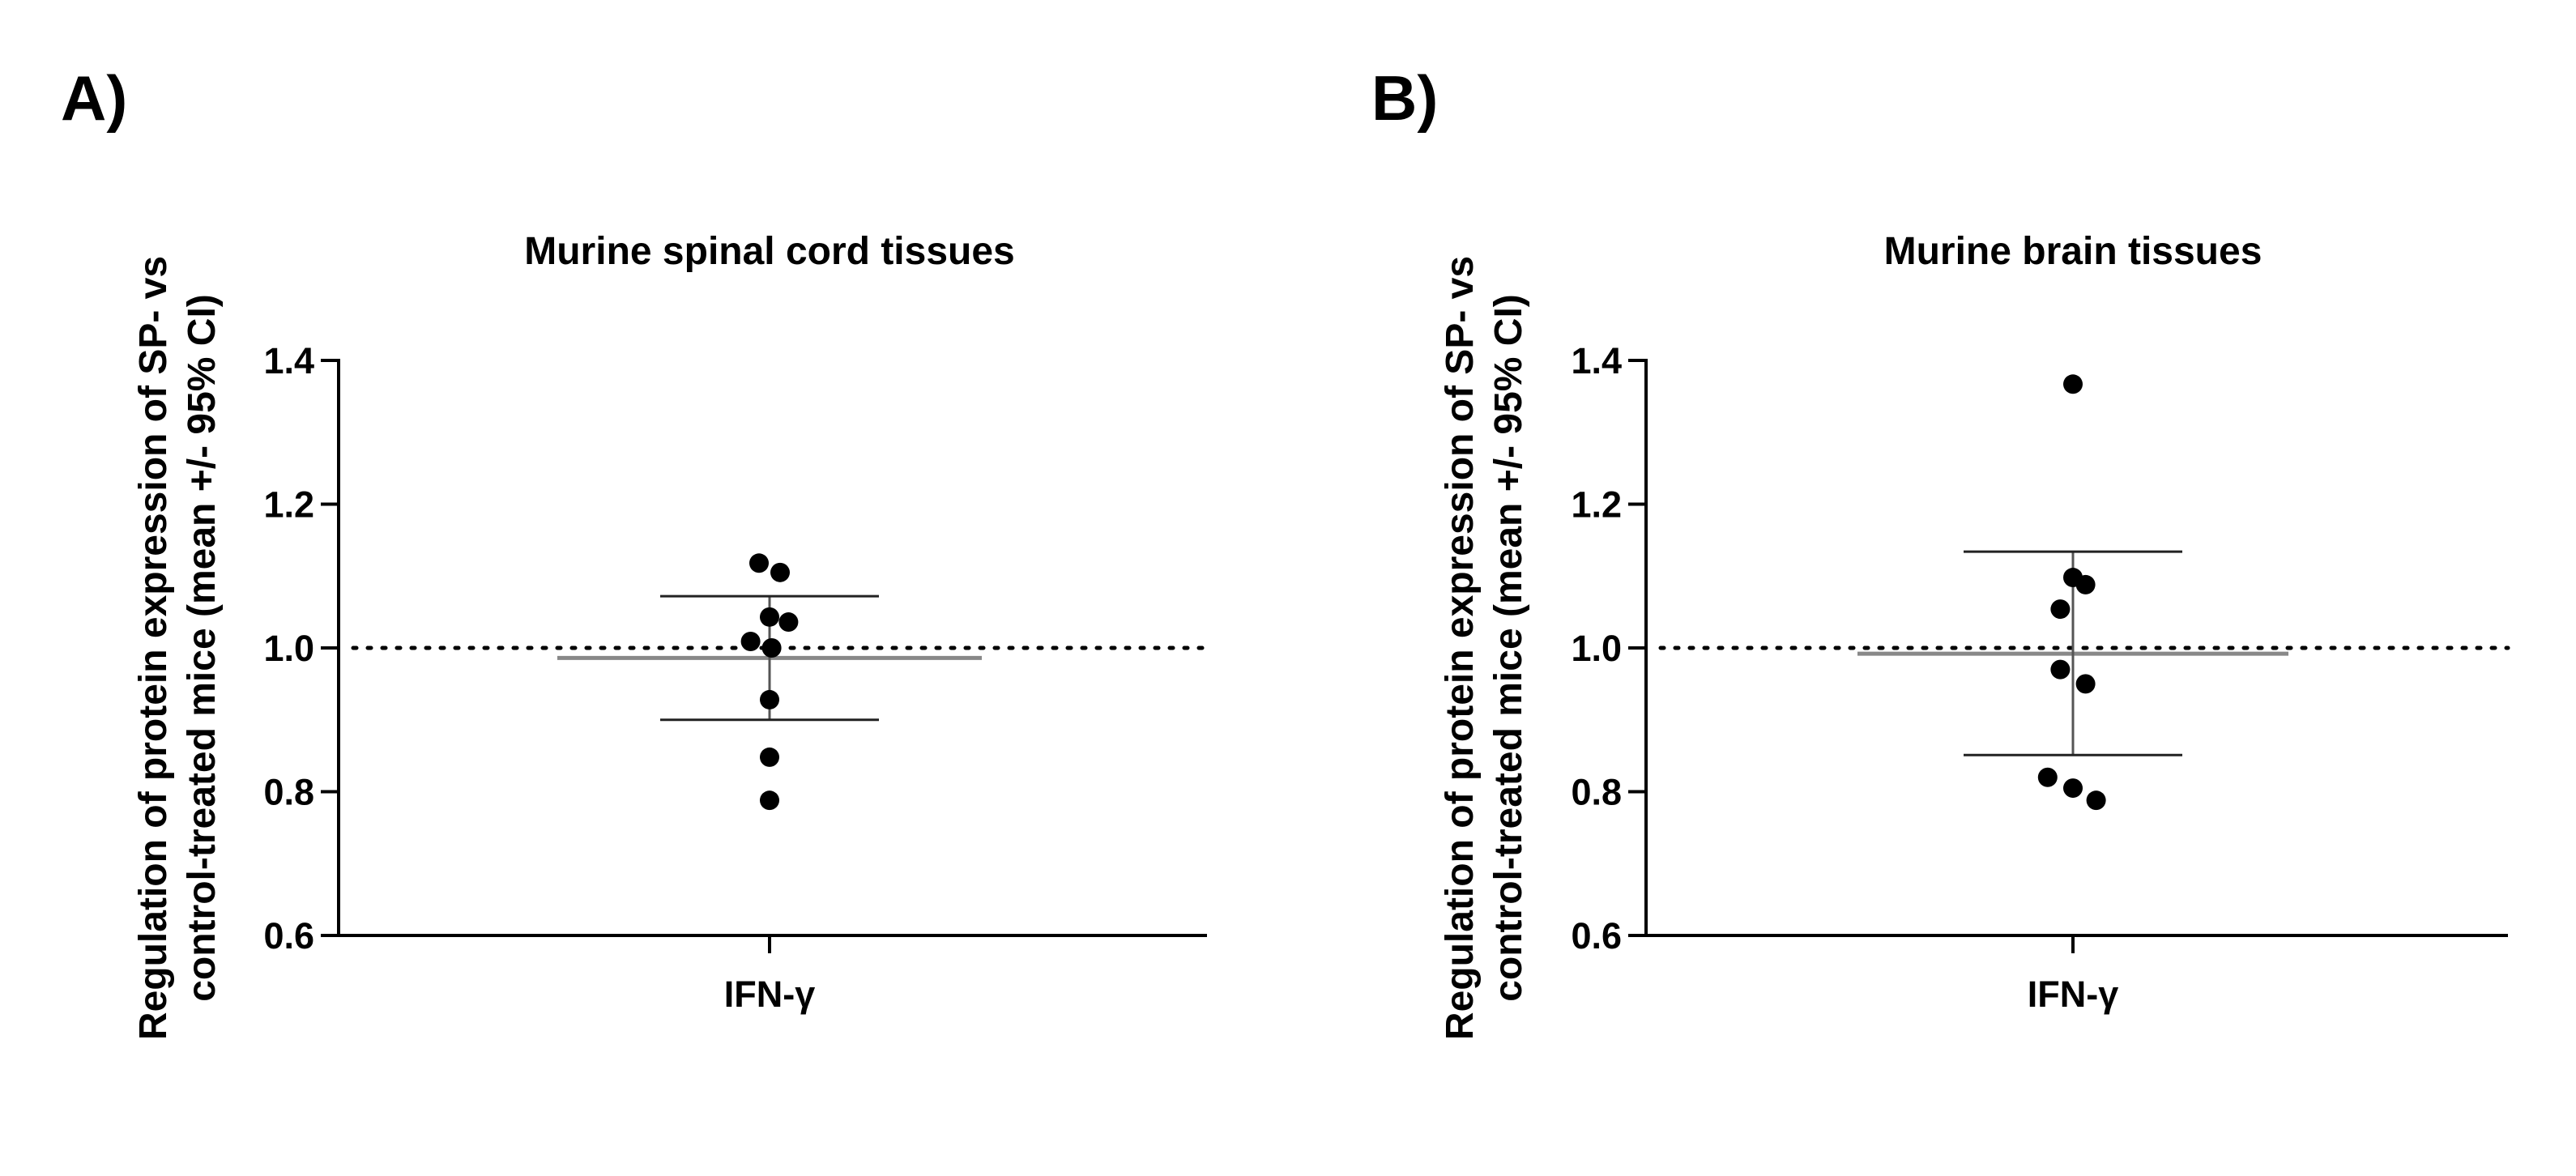 Image resolution: width=2576 pixels, height=1176 pixels. What do you see at coordinates (769, 251) in the screenshot?
I see `chart-title: Murine spinal cord tissues` at bounding box center [769, 251].